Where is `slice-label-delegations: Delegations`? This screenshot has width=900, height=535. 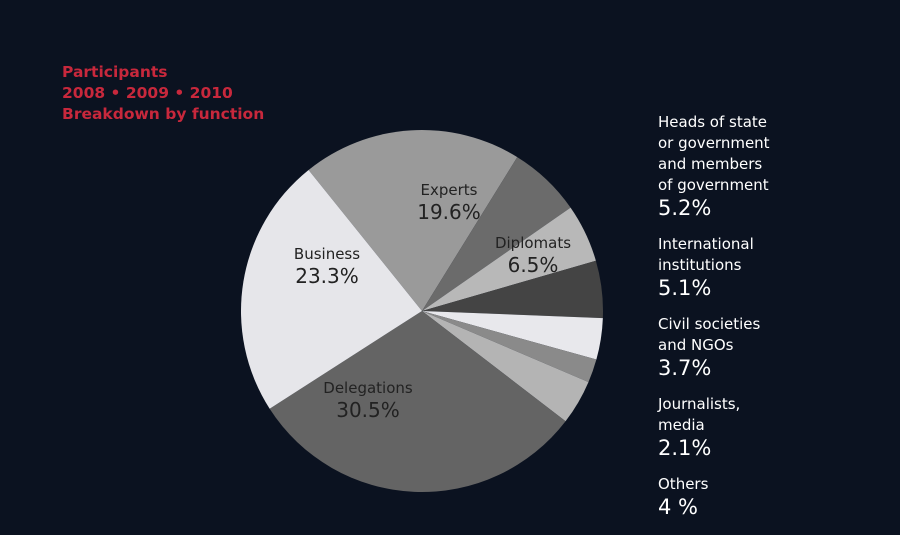 slice-label-delegations: Delegations is located at coordinates (368, 388).